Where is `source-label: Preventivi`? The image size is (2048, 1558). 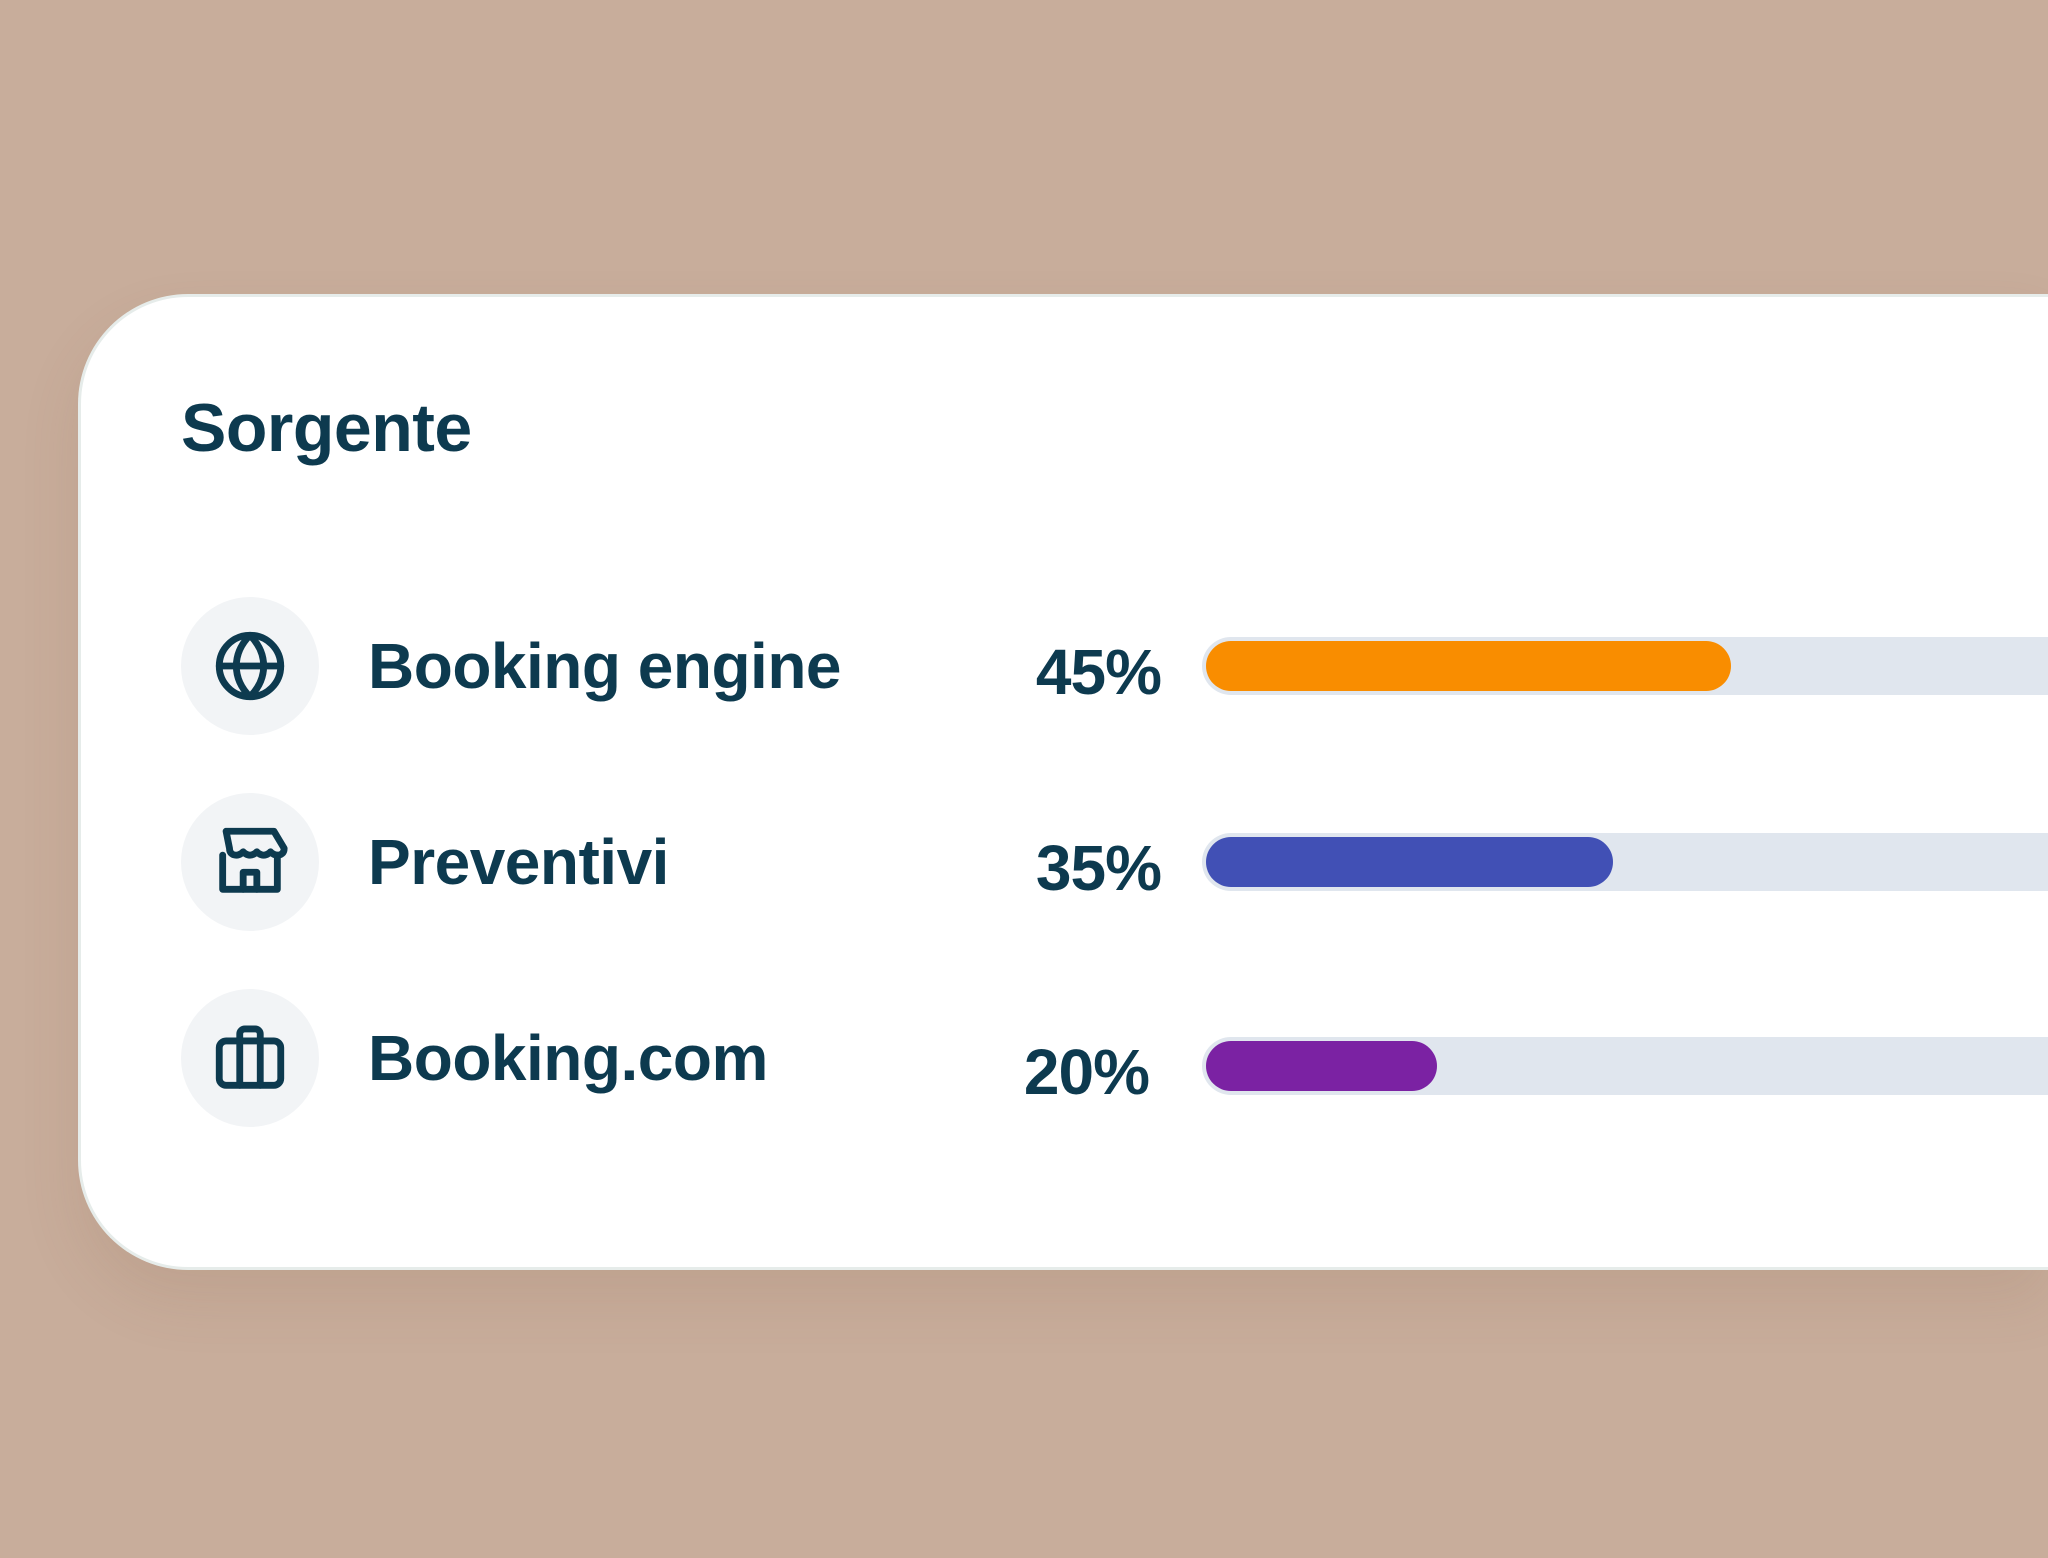
source-label: Preventivi is located at coordinates (518, 862).